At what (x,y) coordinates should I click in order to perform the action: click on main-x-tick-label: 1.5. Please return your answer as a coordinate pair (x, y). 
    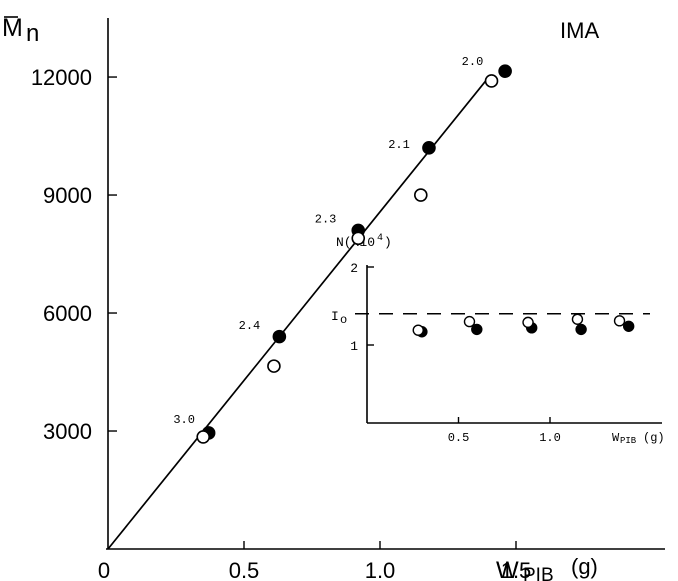
    Looking at the image, I should click on (516, 569).